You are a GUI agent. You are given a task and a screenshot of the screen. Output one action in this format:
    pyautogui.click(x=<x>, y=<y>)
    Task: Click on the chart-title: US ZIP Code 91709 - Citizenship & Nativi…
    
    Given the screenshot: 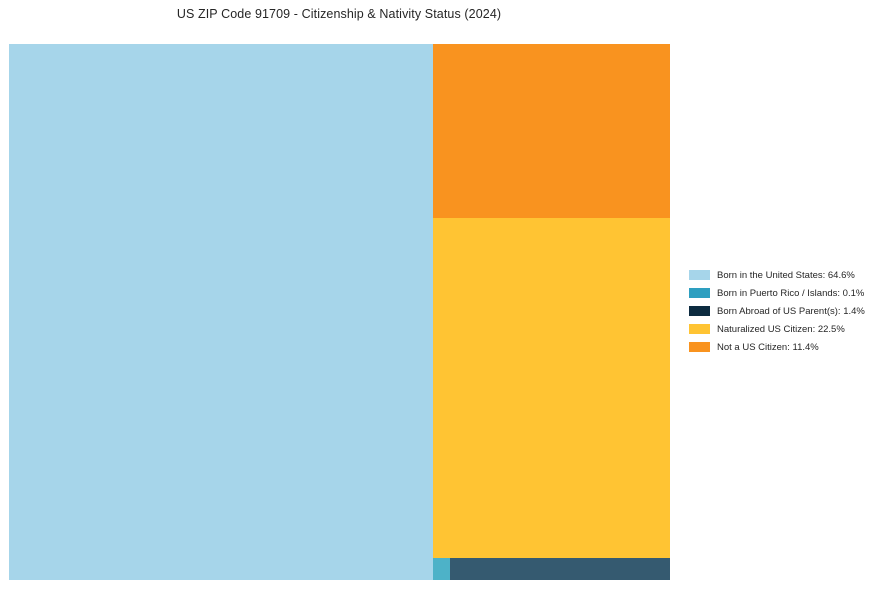 What is the action you would take?
    pyautogui.click(x=339, y=14)
    